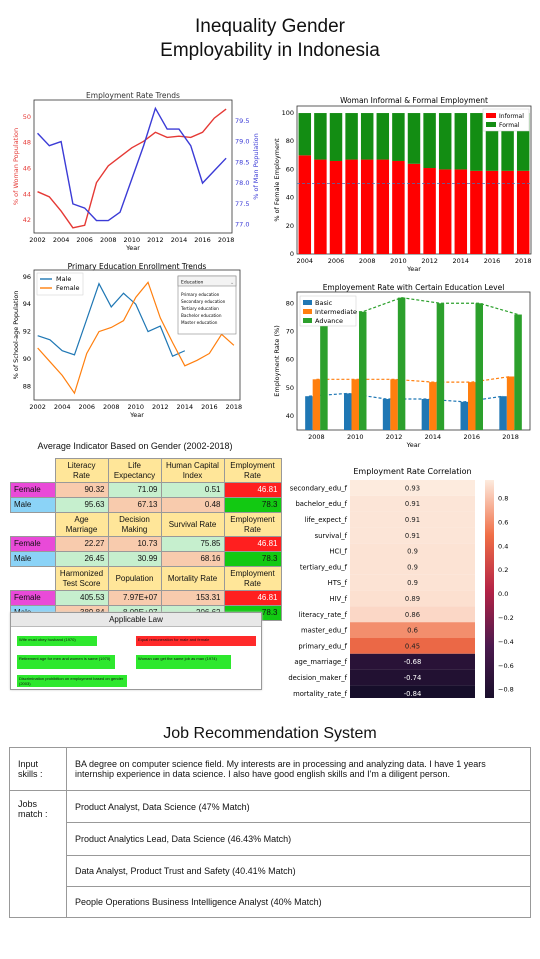 The width and height of the screenshot is (540, 959). I want to click on legend-label: Advance, so click(329, 321).